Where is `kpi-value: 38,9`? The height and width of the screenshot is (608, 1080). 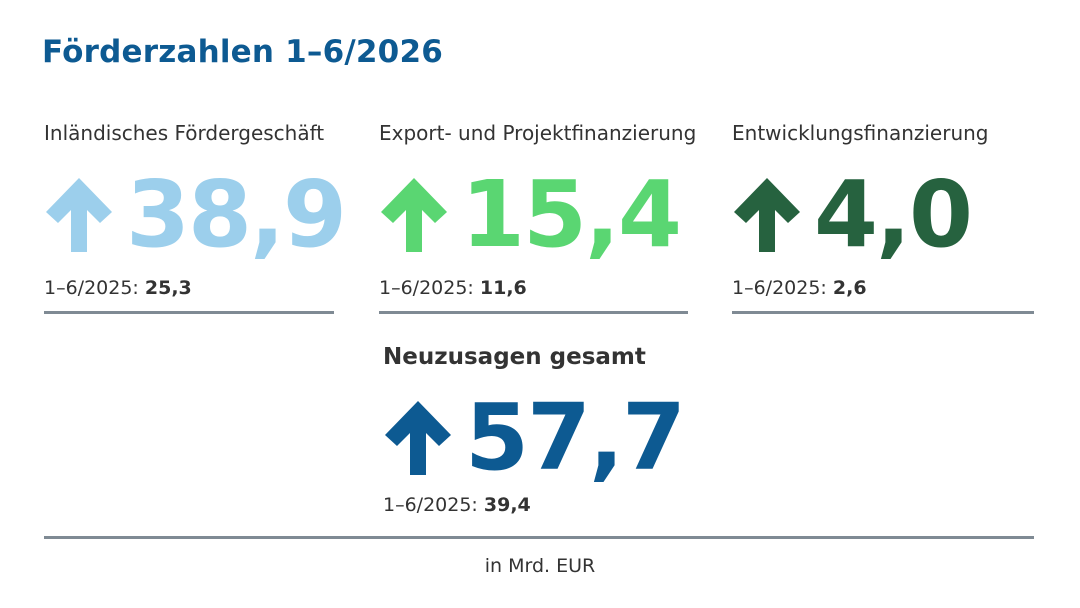 kpi-value: 38,9 is located at coordinates (236, 214).